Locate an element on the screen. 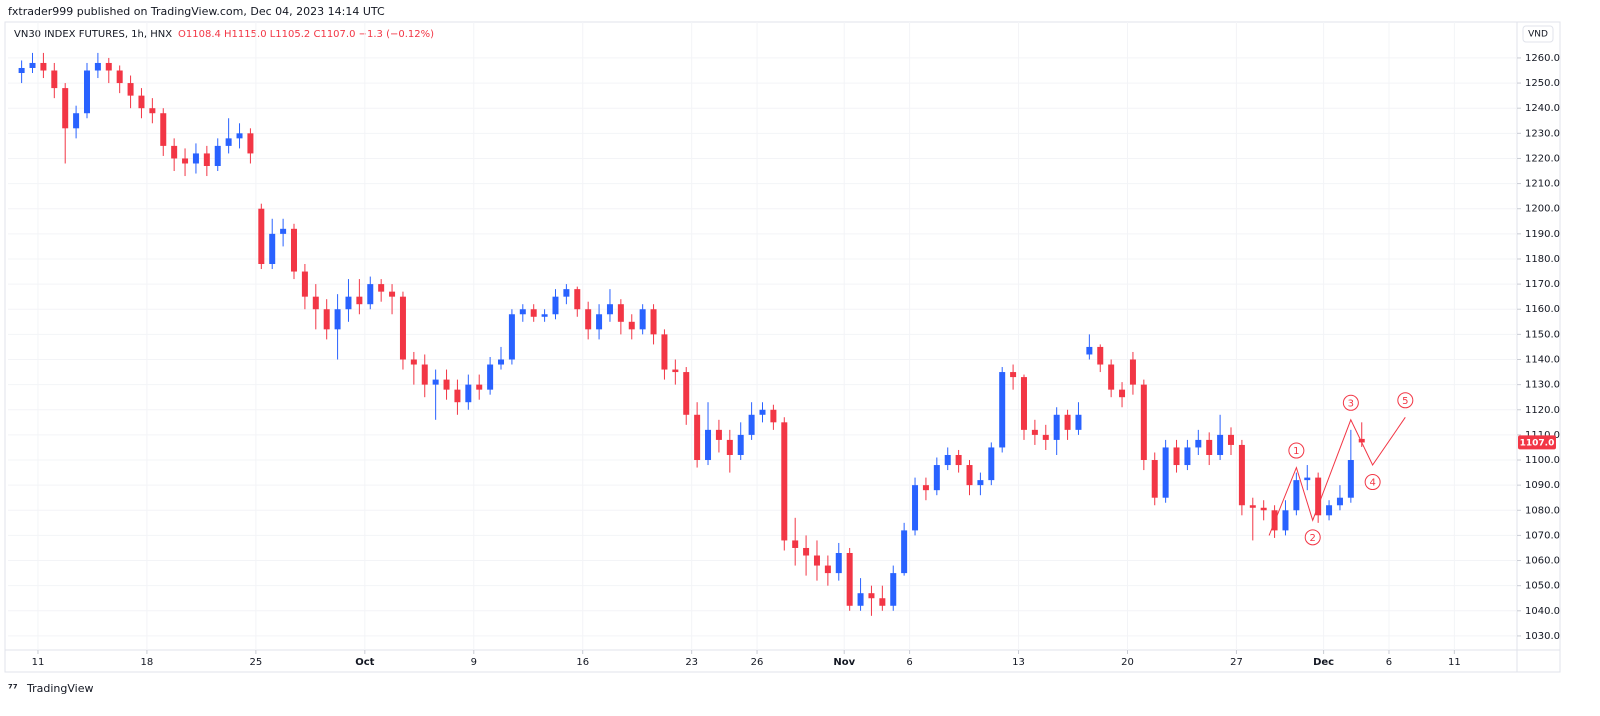  x-tick-label: 25 is located at coordinates (256, 662).